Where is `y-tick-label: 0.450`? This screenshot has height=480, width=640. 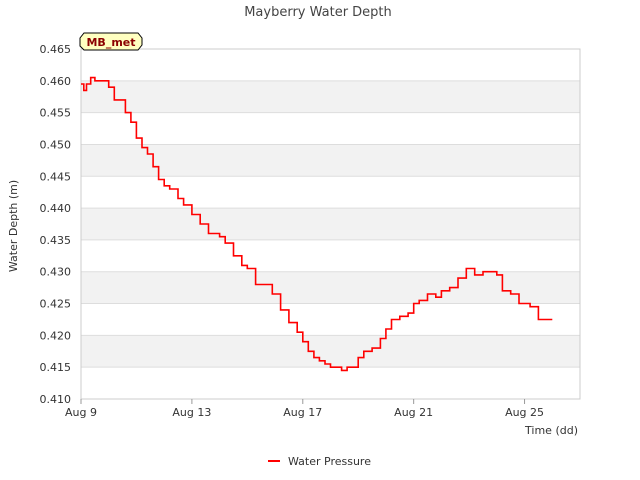
y-tick-label: 0.450 is located at coordinates (56, 144).